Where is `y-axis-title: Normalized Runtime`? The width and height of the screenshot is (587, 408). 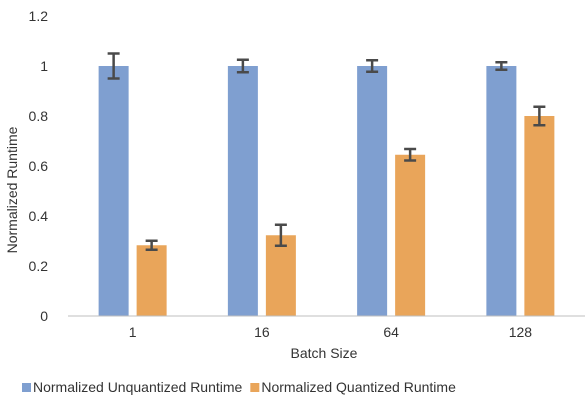
y-axis-title: Normalized Runtime is located at coordinates (12, 189).